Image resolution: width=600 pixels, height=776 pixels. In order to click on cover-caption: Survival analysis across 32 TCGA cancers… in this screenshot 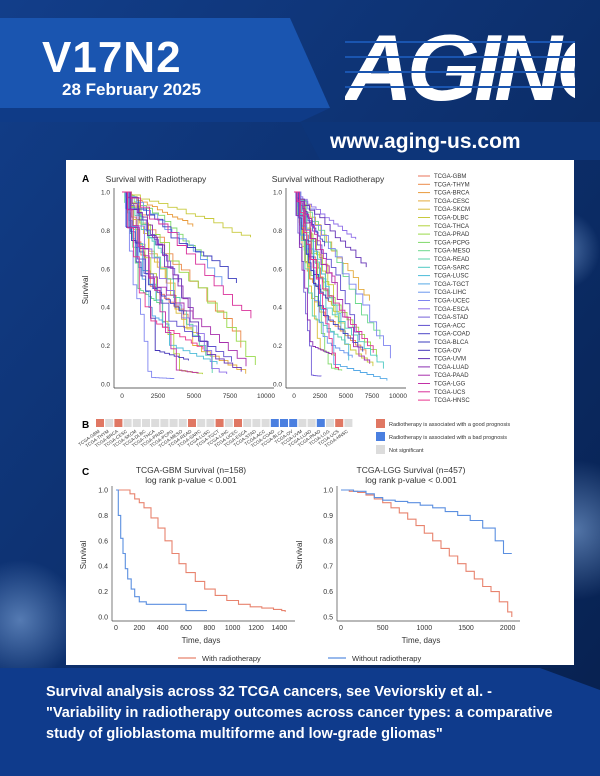, I will do `click(299, 713)`.